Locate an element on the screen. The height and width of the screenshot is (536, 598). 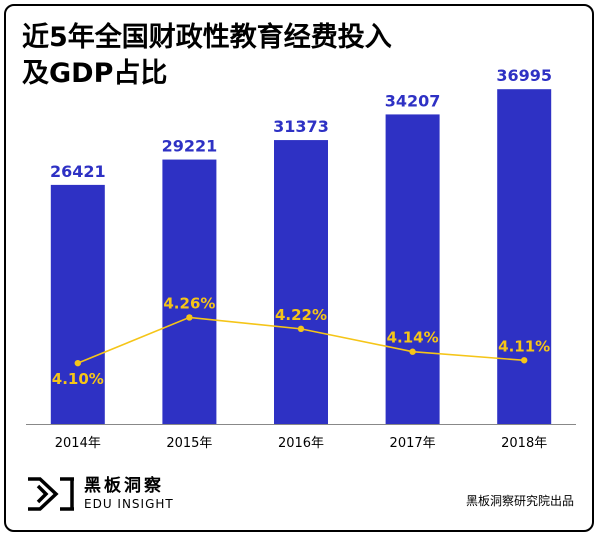
gdp-share-label: 4.26% is located at coordinates (189, 303).